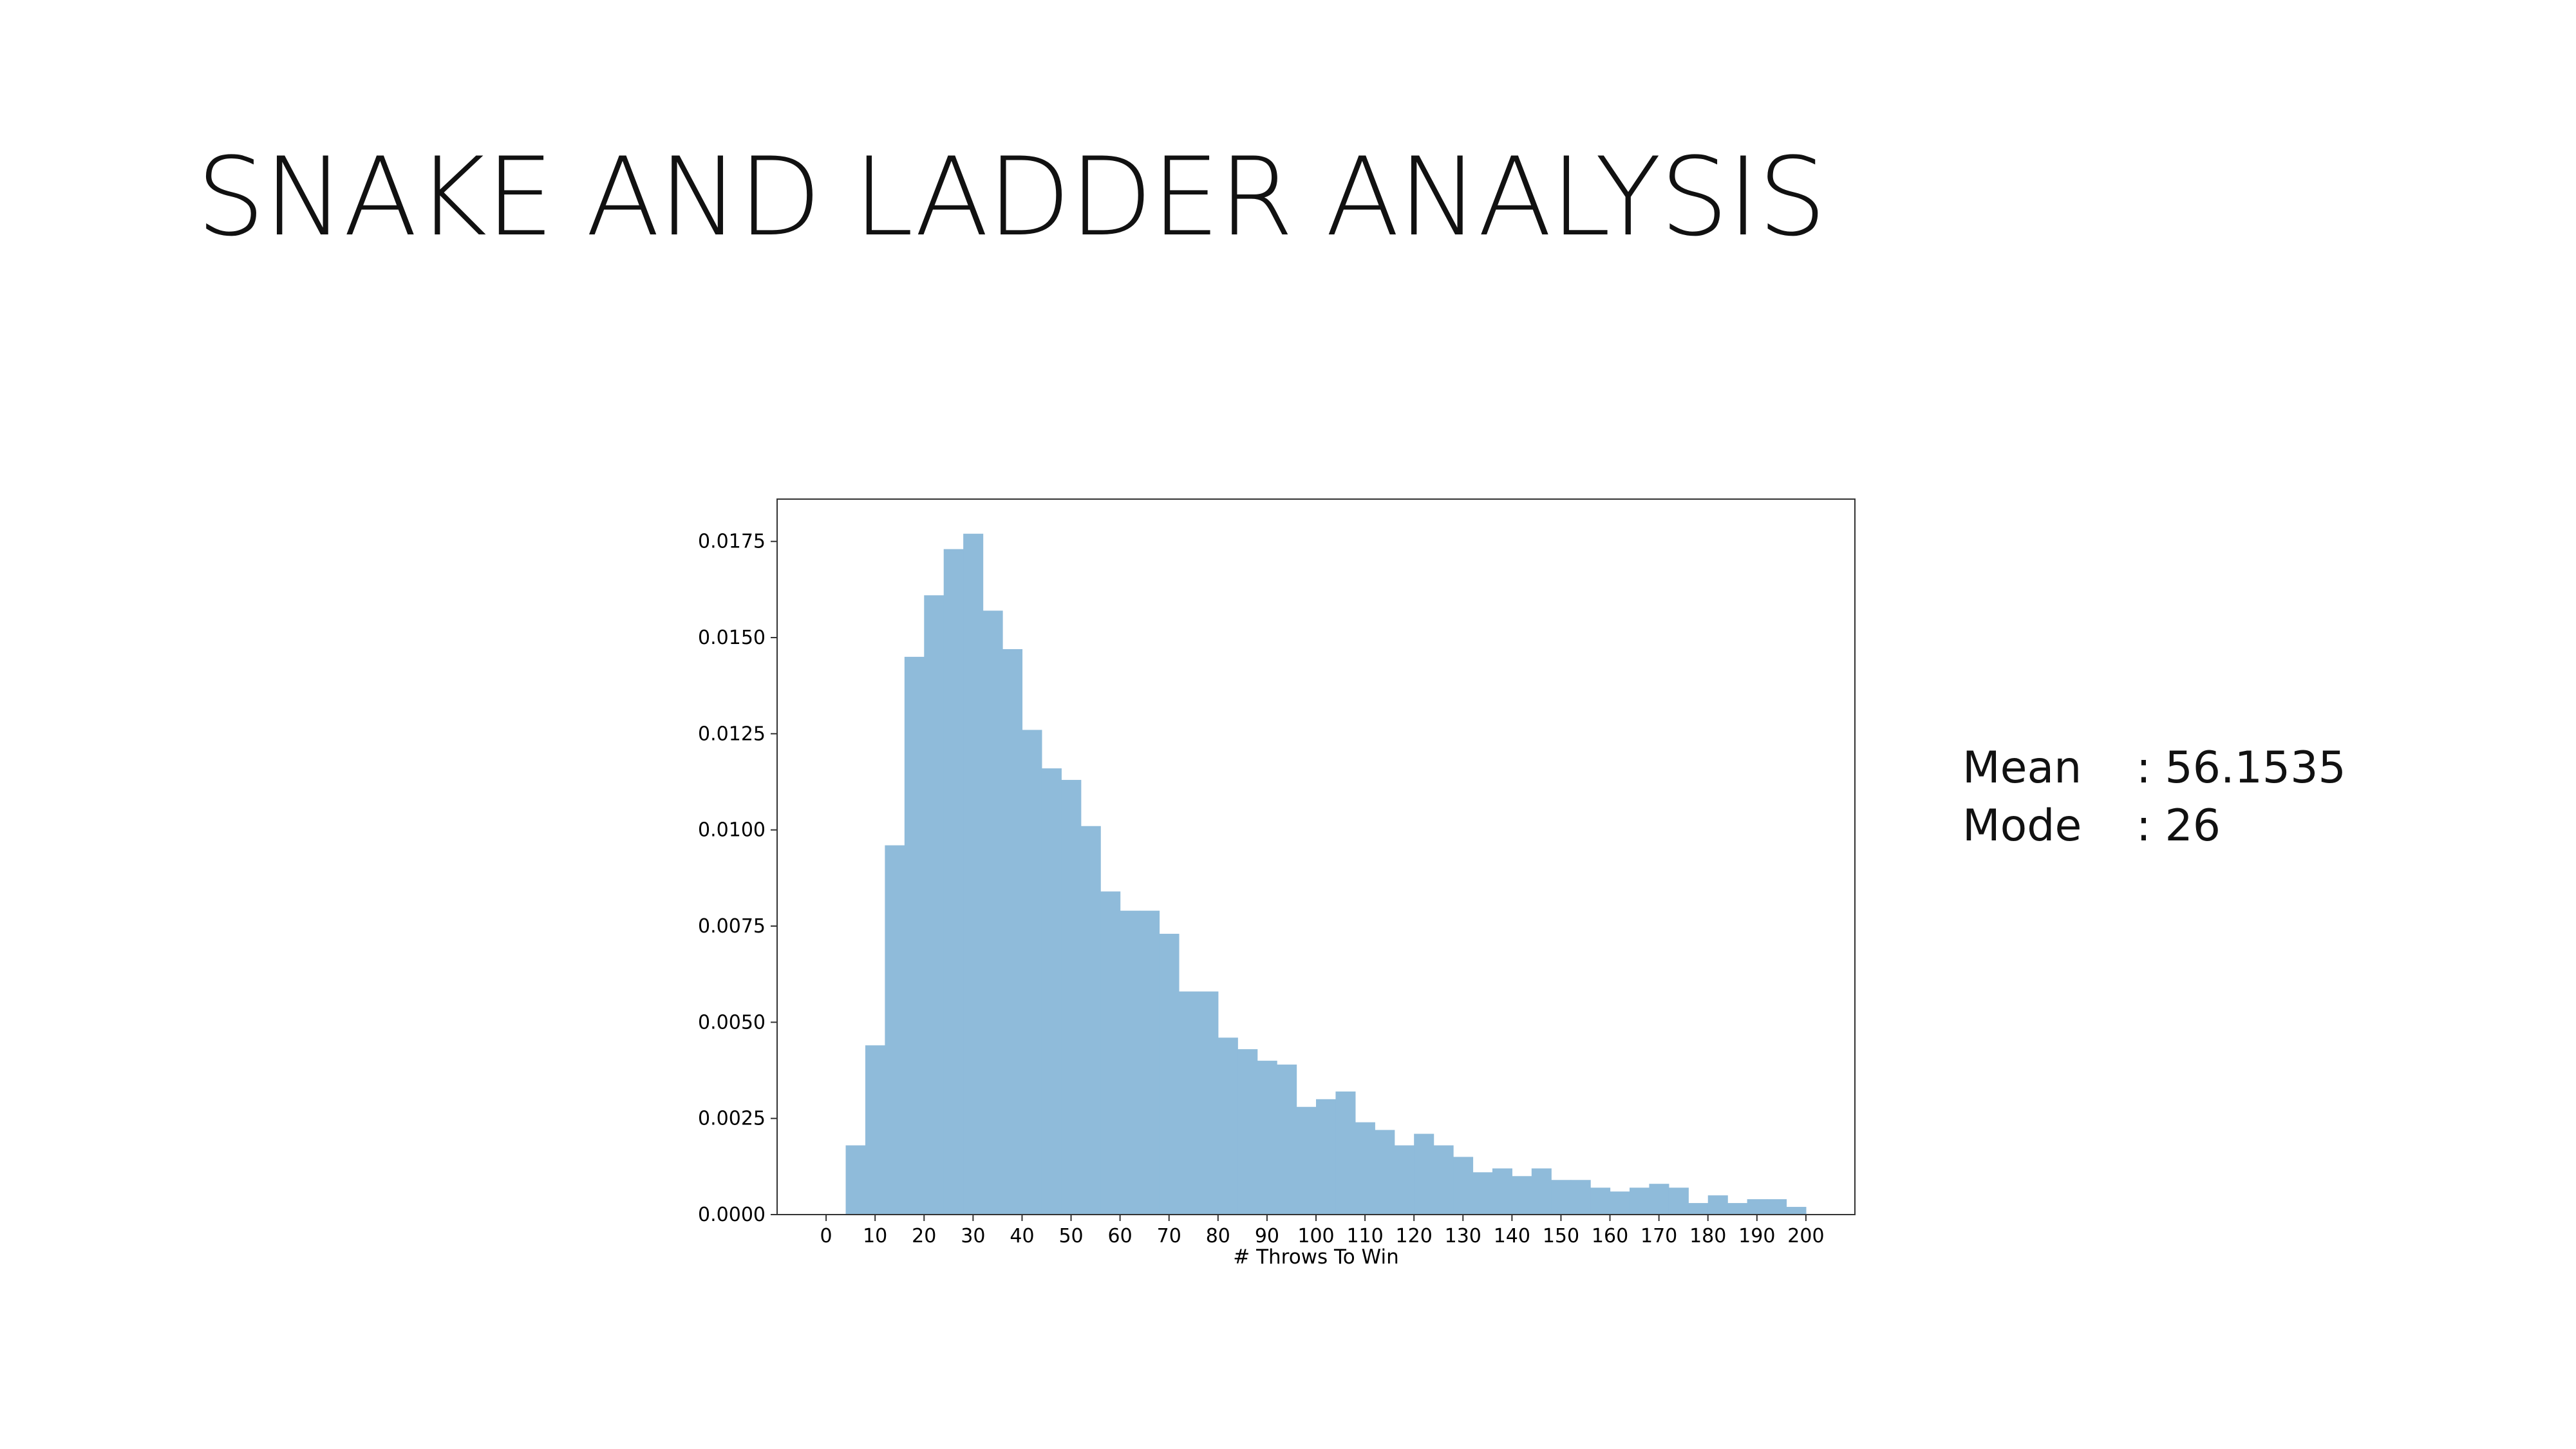  Describe the element at coordinates (2178, 825) in the screenshot. I see `mode-value: : 26` at that location.